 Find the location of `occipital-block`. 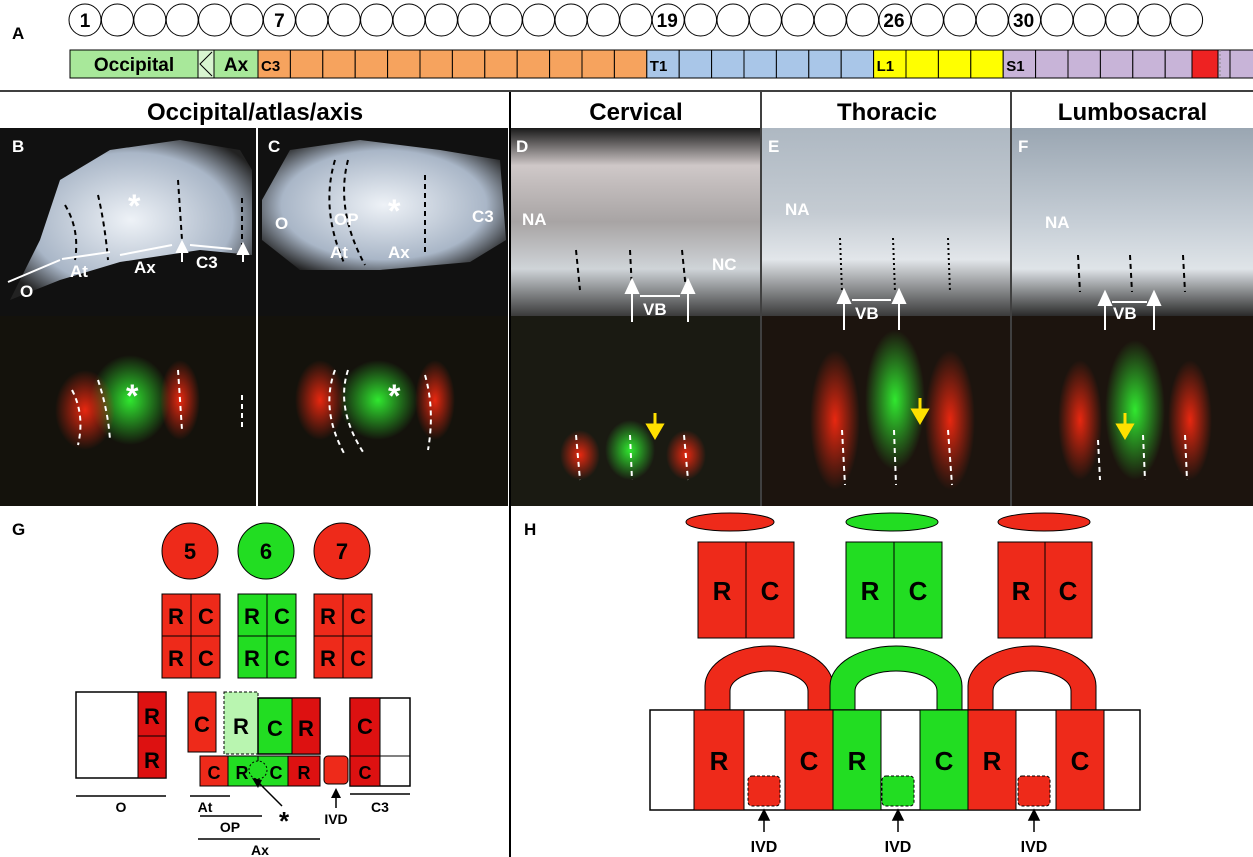

occipital-block is located at coordinates (134, 64).